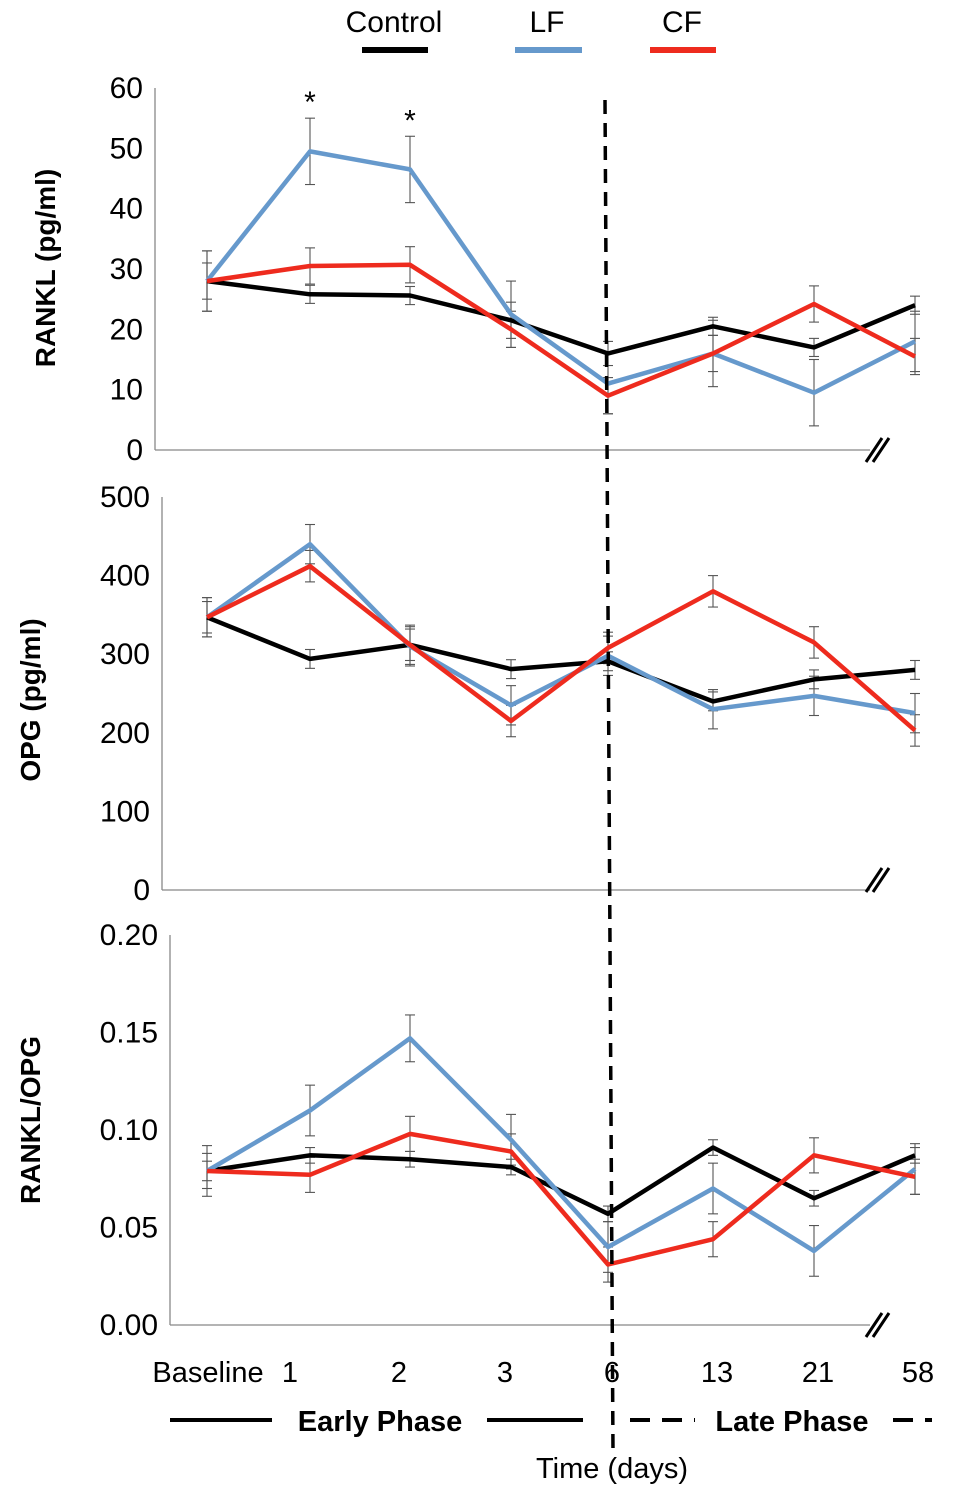 This screenshot has width=975, height=1495. Describe the element at coordinates (129, 1033) in the screenshot. I see `y-tick-label: 0.15` at that location.